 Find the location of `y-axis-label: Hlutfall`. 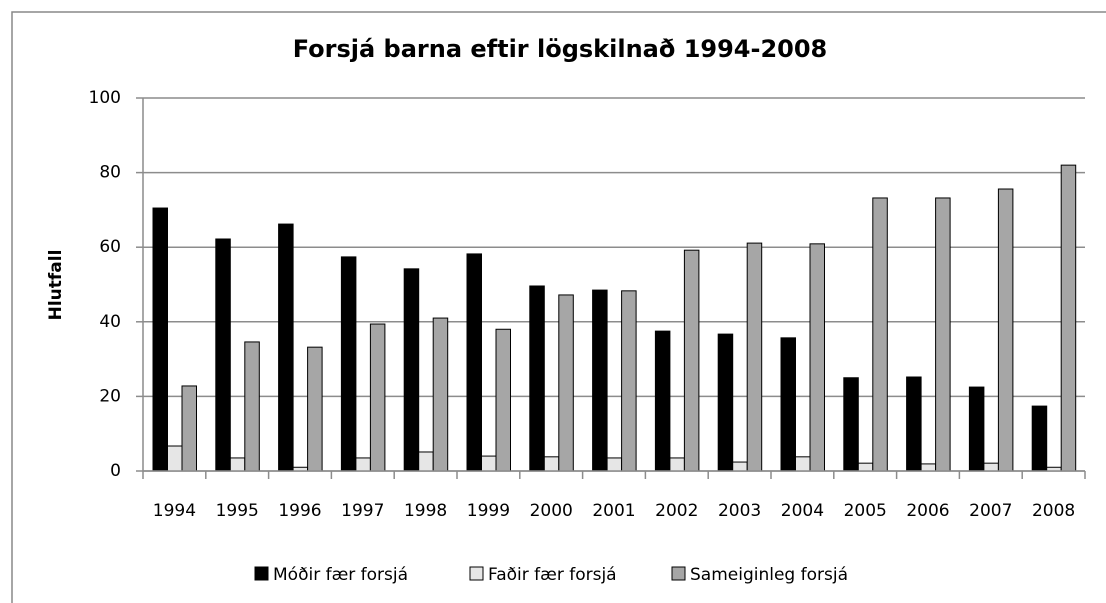

y-axis-label: Hlutfall is located at coordinates (56, 285).